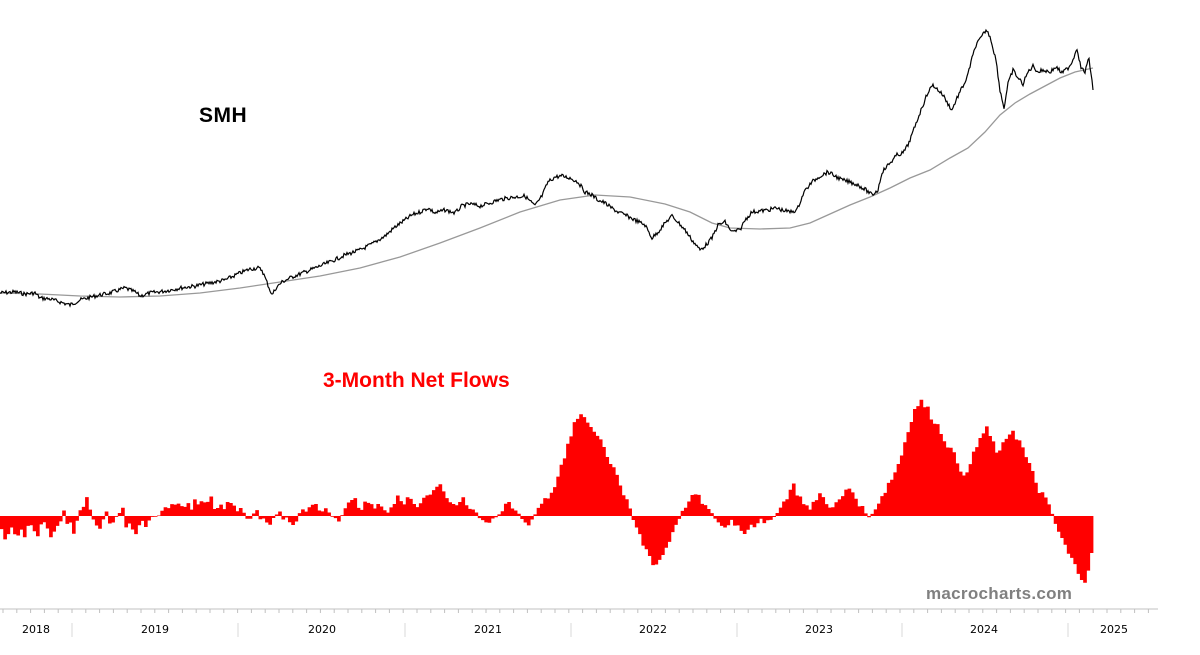  Describe the element at coordinates (653, 629) in the screenshot. I see `x-axis-year-label: 2022` at that location.